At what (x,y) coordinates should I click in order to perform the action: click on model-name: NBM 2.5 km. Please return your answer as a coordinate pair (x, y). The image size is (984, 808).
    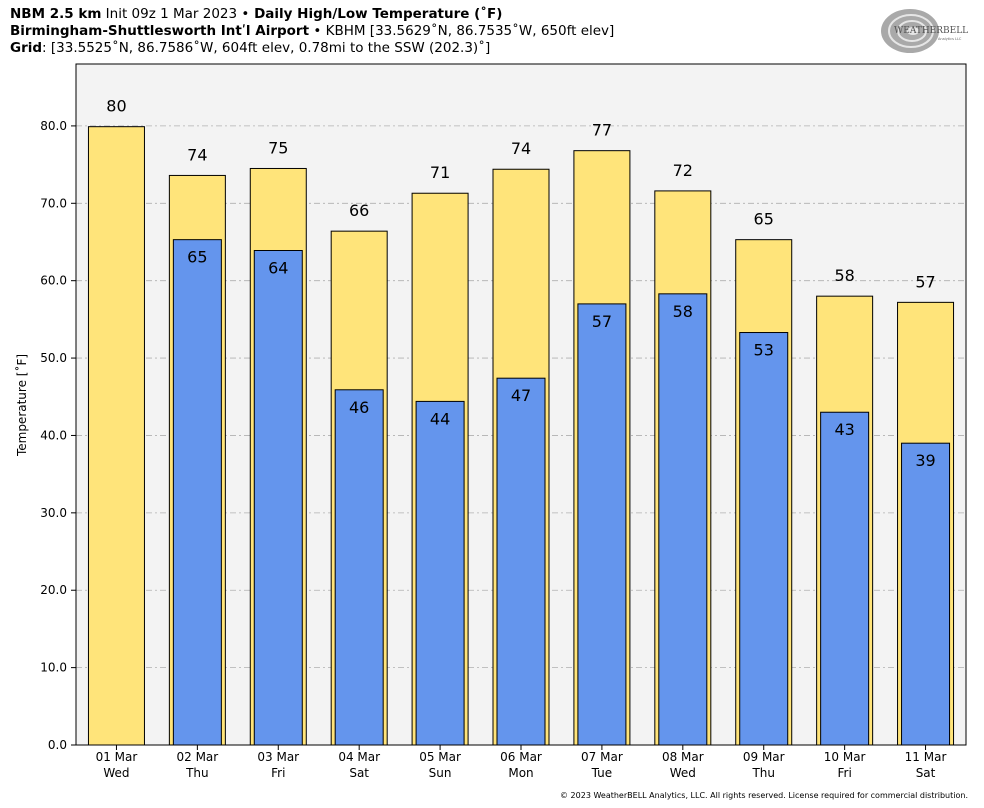
    Looking at the image, I should click on (56, 14).